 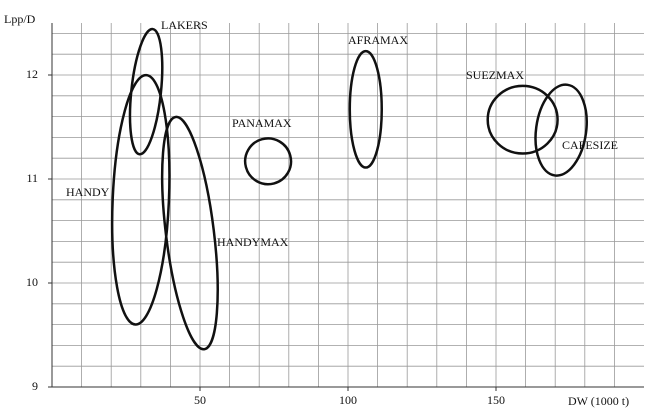 I want to click on region-label: HANDY, so click(x=88, y=192).